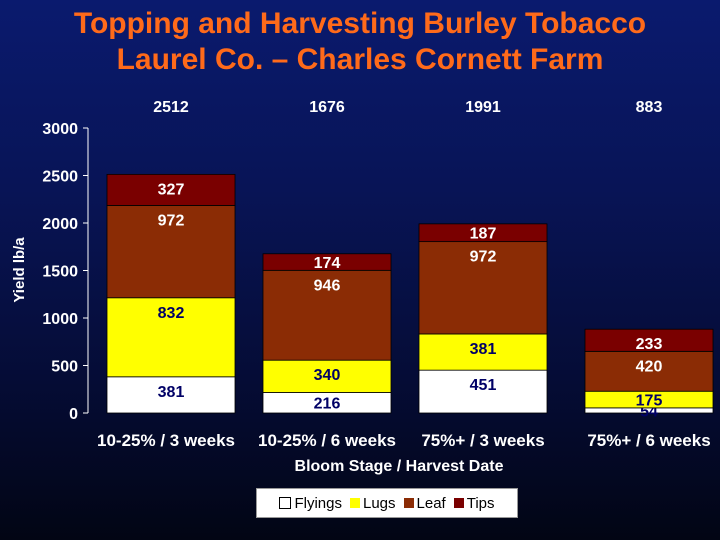 This screenshot has height=540, width=720. Describe the element at coordinates (399, 466) in the screenshot. I see `x-axis-title: Bloom Stage / Harvest Date` at that location.